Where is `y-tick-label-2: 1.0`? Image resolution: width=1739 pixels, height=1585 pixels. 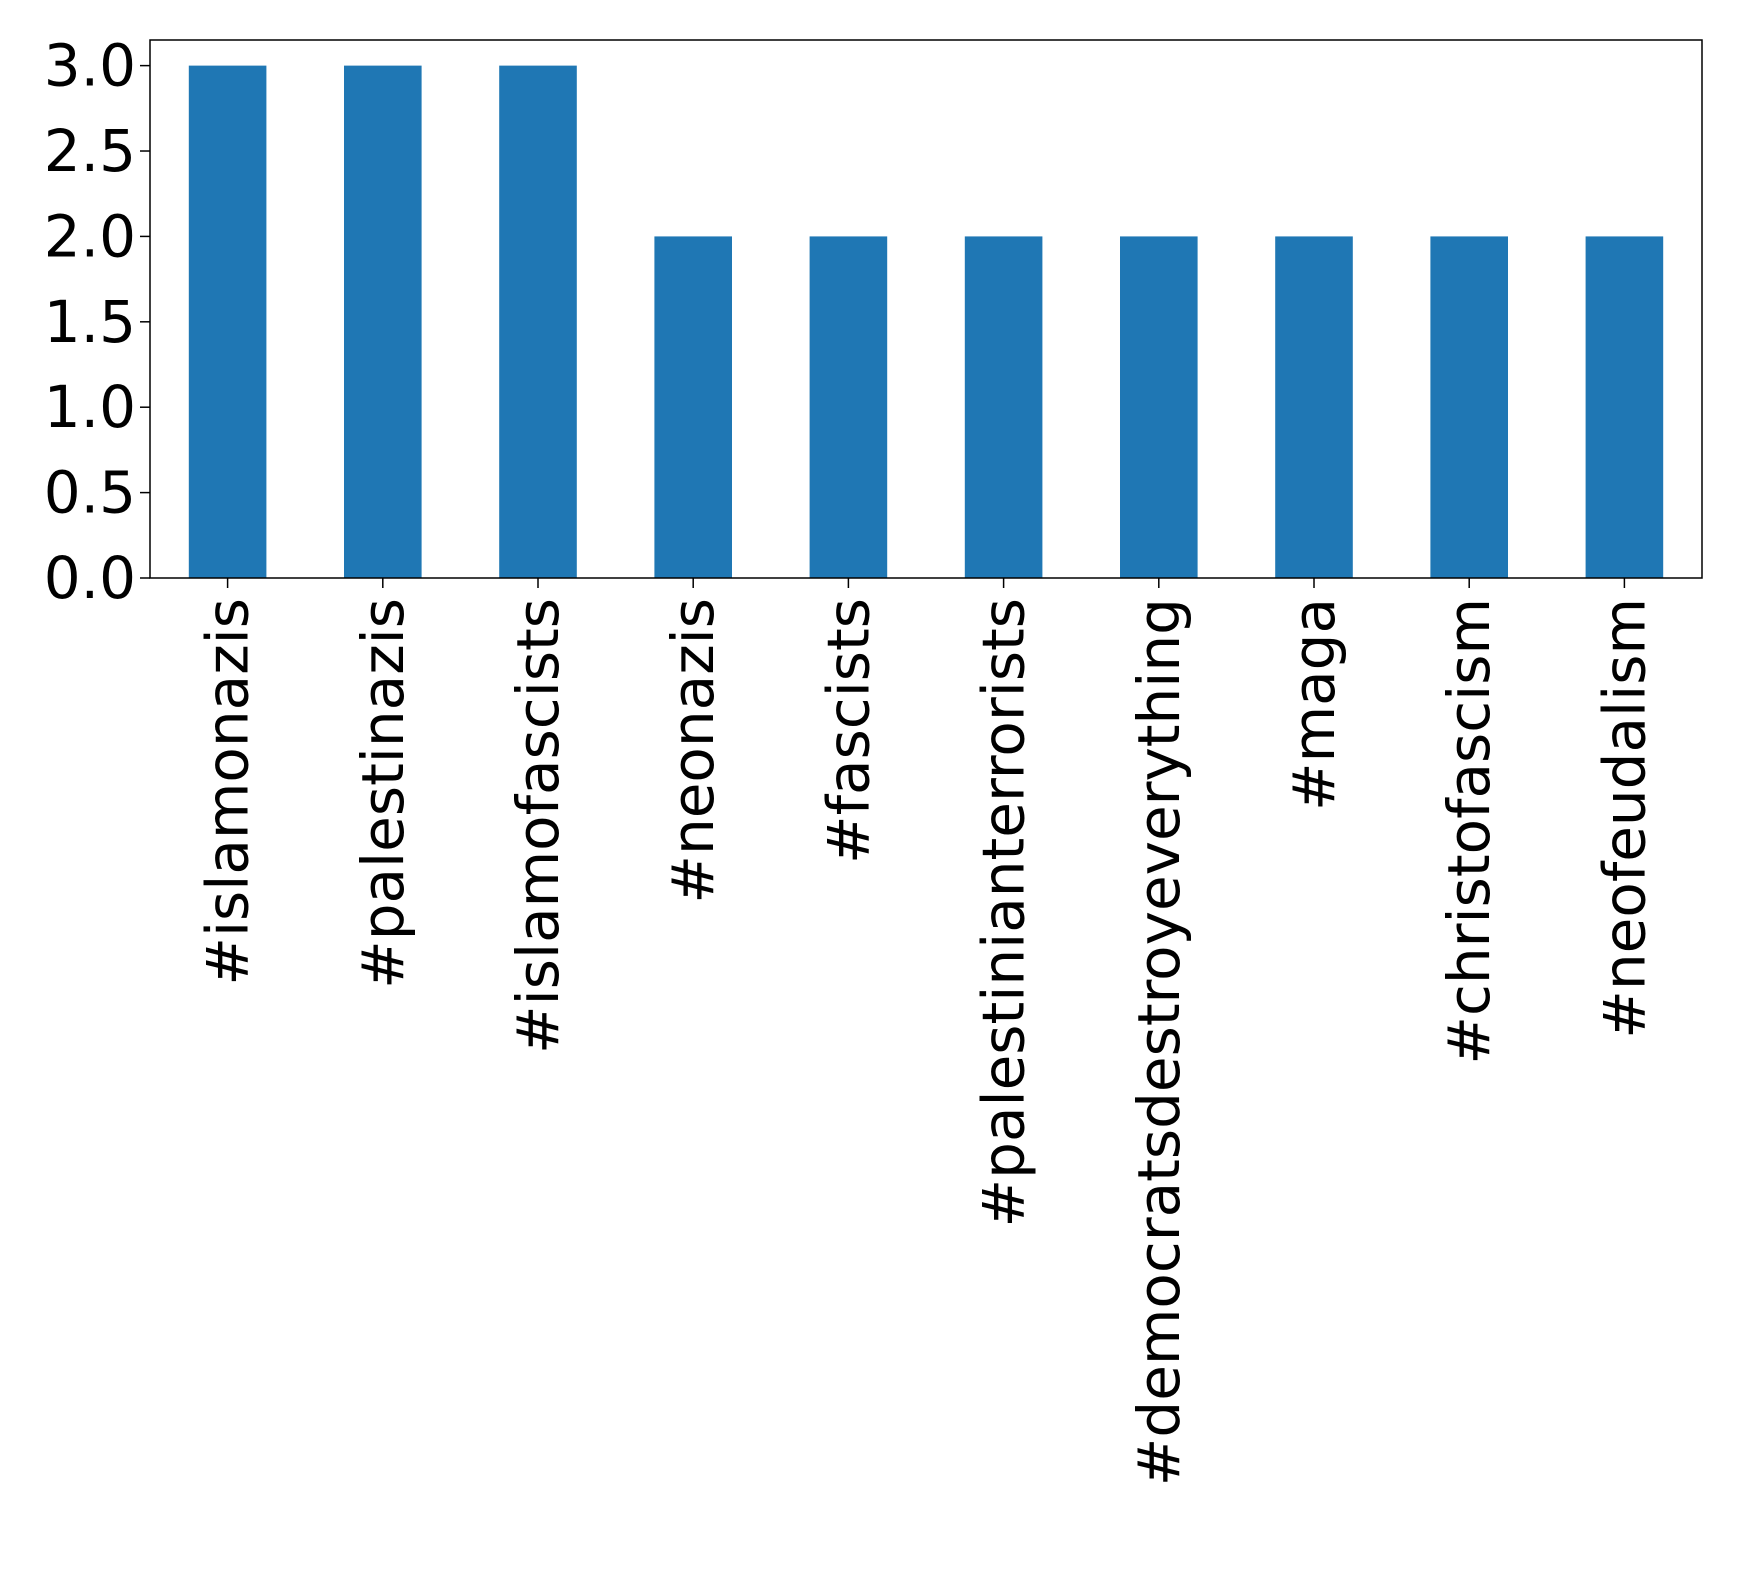 y-tick-label-2: 1.0 is located at coordinates (90, 407).